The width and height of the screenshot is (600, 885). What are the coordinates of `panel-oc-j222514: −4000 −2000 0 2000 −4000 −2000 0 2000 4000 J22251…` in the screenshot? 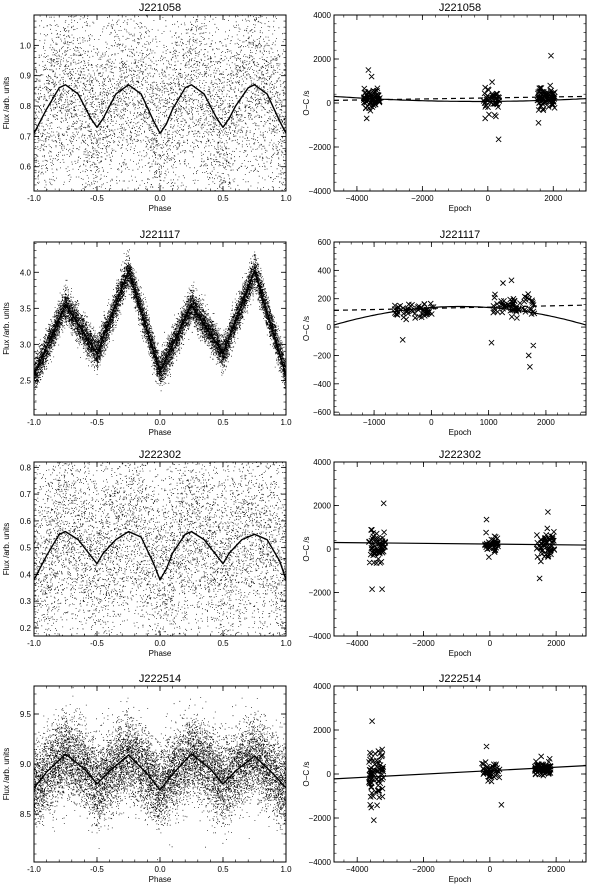 It's located at (444, 778).